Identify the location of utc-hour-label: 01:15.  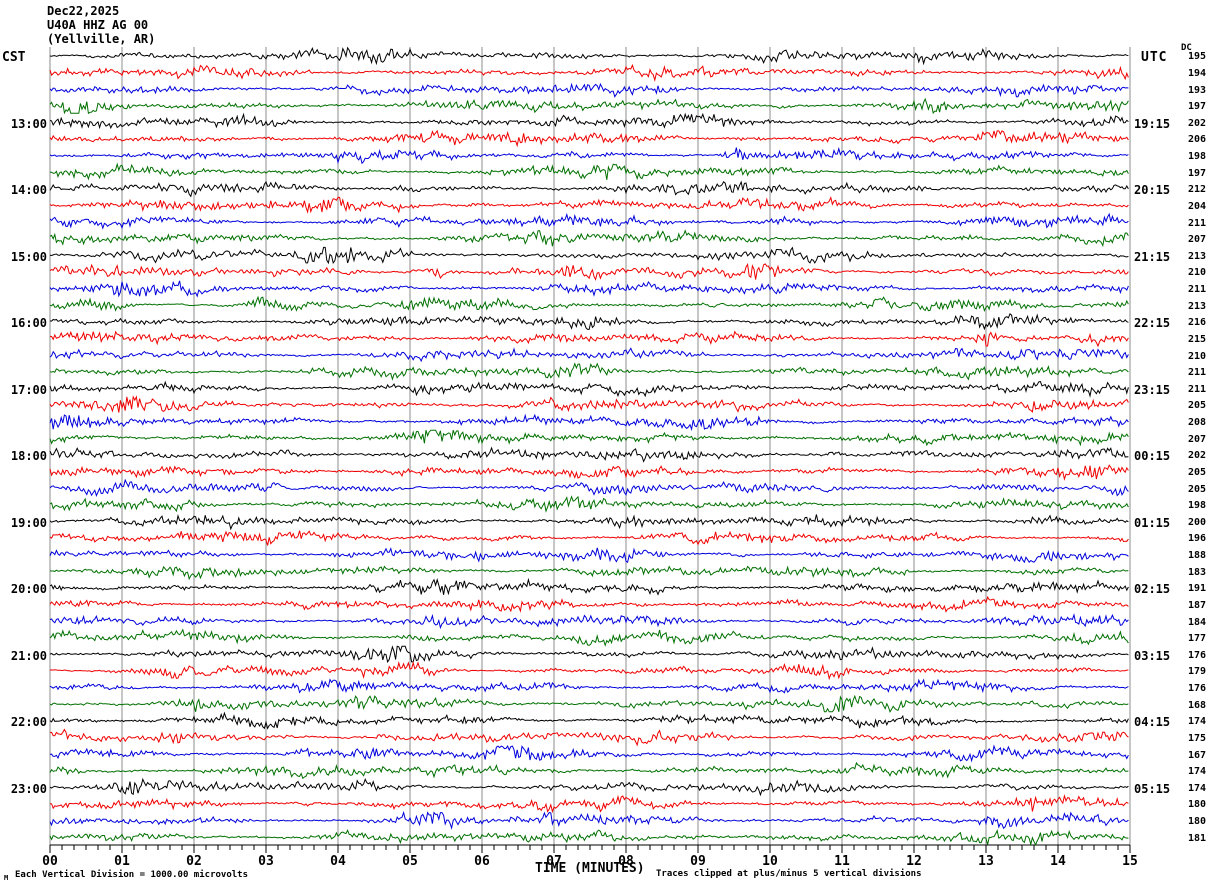
(1152, 522).